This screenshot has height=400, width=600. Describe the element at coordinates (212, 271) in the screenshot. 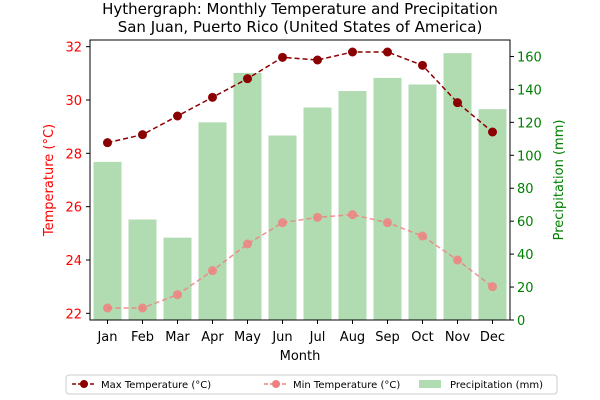

I see `min-temperature-point-apr` at that location.